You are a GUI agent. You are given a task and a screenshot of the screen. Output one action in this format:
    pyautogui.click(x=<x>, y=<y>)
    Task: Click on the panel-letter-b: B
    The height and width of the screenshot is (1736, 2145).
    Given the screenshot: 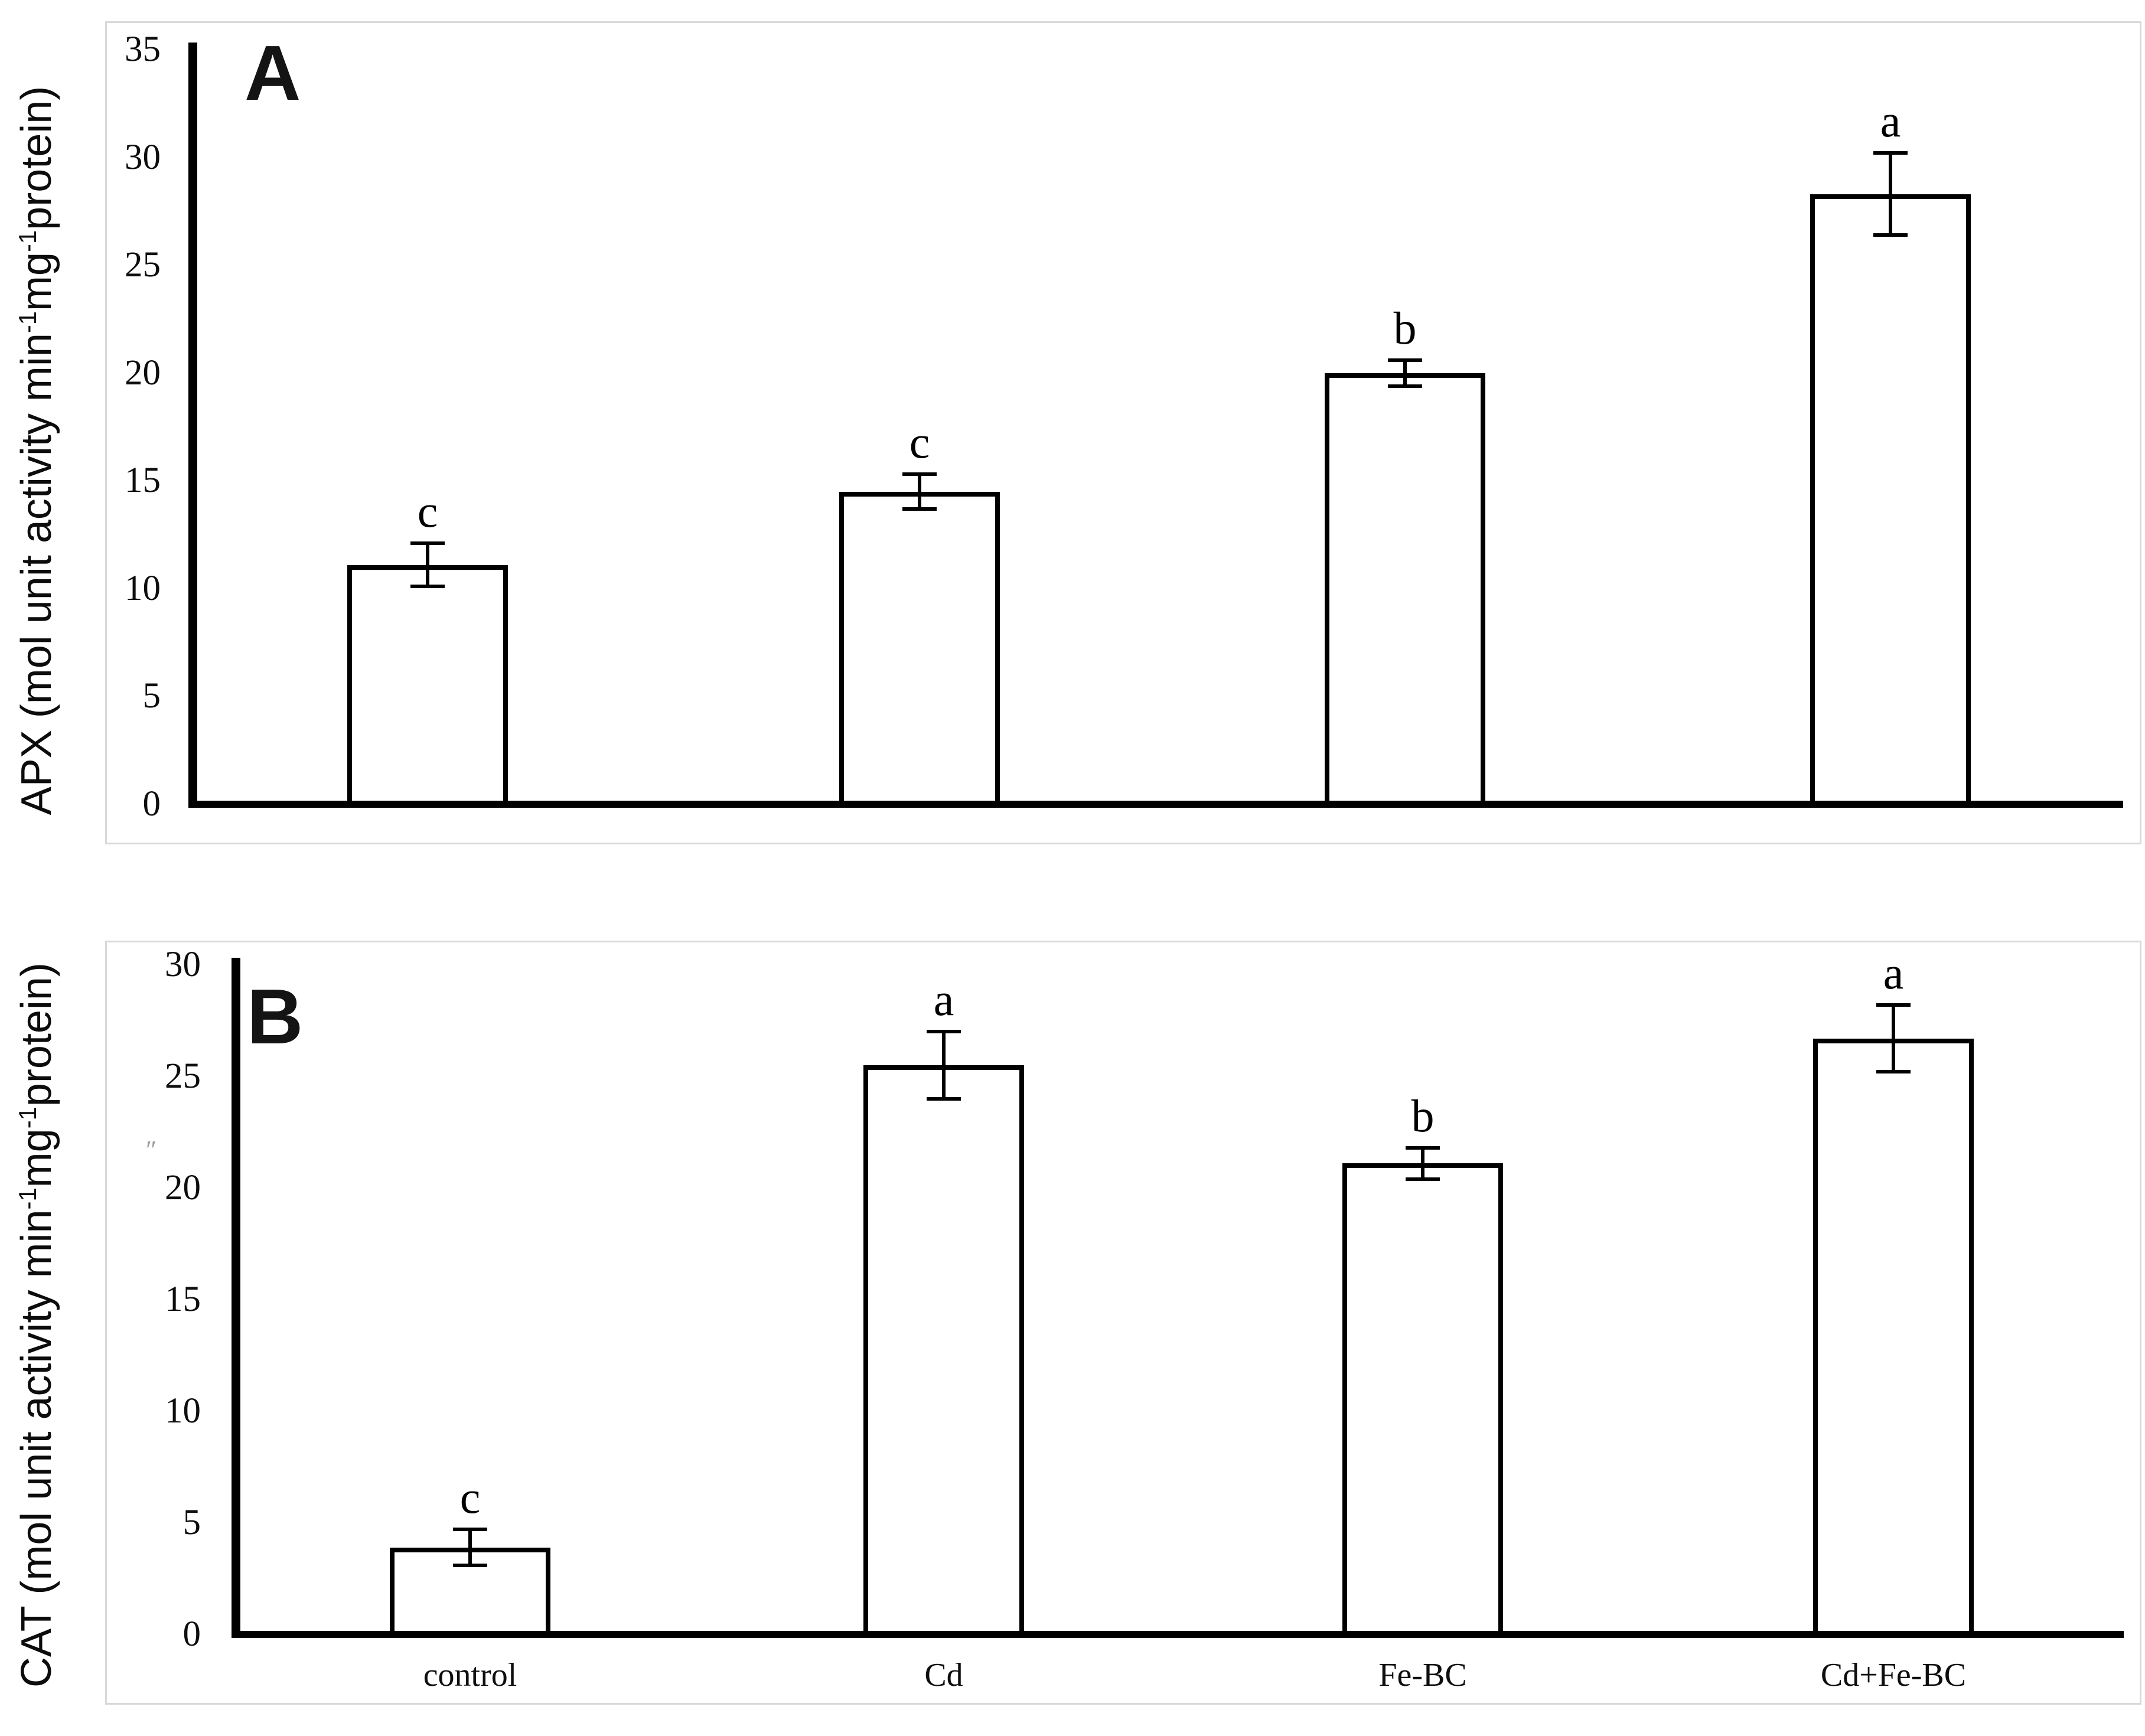 What is the action you would take?
    pyautogui.click(x=275, y=1016)
    